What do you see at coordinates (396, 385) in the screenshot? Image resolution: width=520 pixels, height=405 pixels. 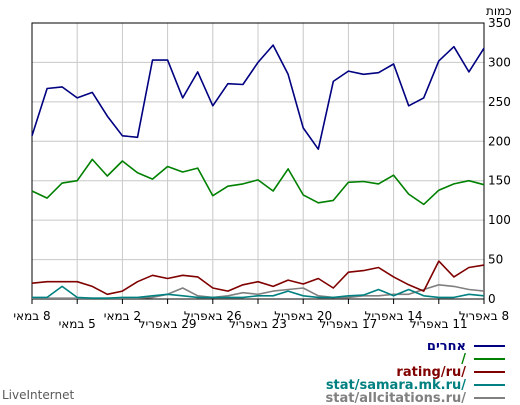 I see `legend-label: stat/samara.mk.ru/` at bounding box center [396, 385].